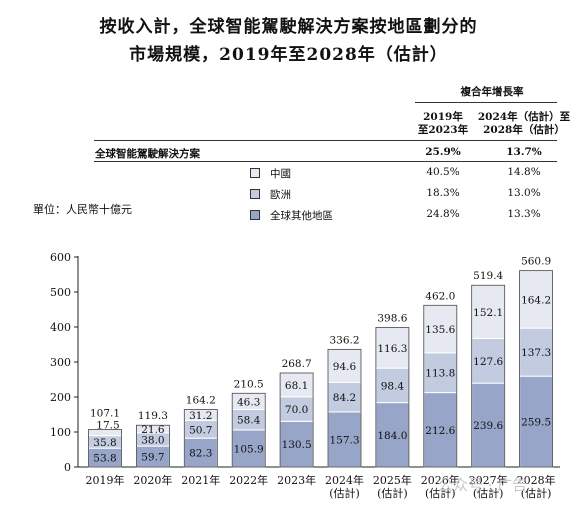 This screenshot has width=577, height=507. Describe the element at coordinates (443, 214) in the screenshot. I see `cagr-rest-v1: 24.8%` at that location.